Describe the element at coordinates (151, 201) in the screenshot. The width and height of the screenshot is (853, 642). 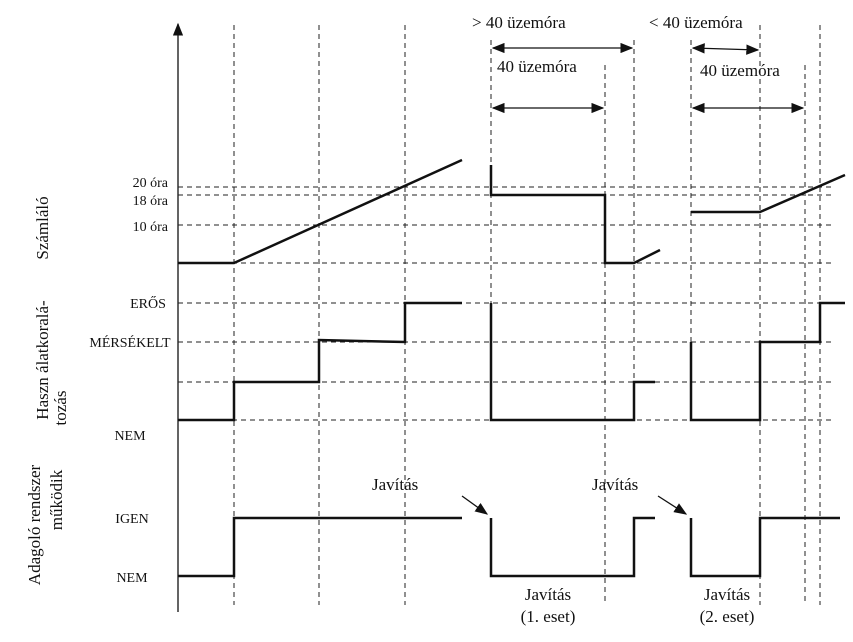
I see `level-label: 18 óra` at that location.